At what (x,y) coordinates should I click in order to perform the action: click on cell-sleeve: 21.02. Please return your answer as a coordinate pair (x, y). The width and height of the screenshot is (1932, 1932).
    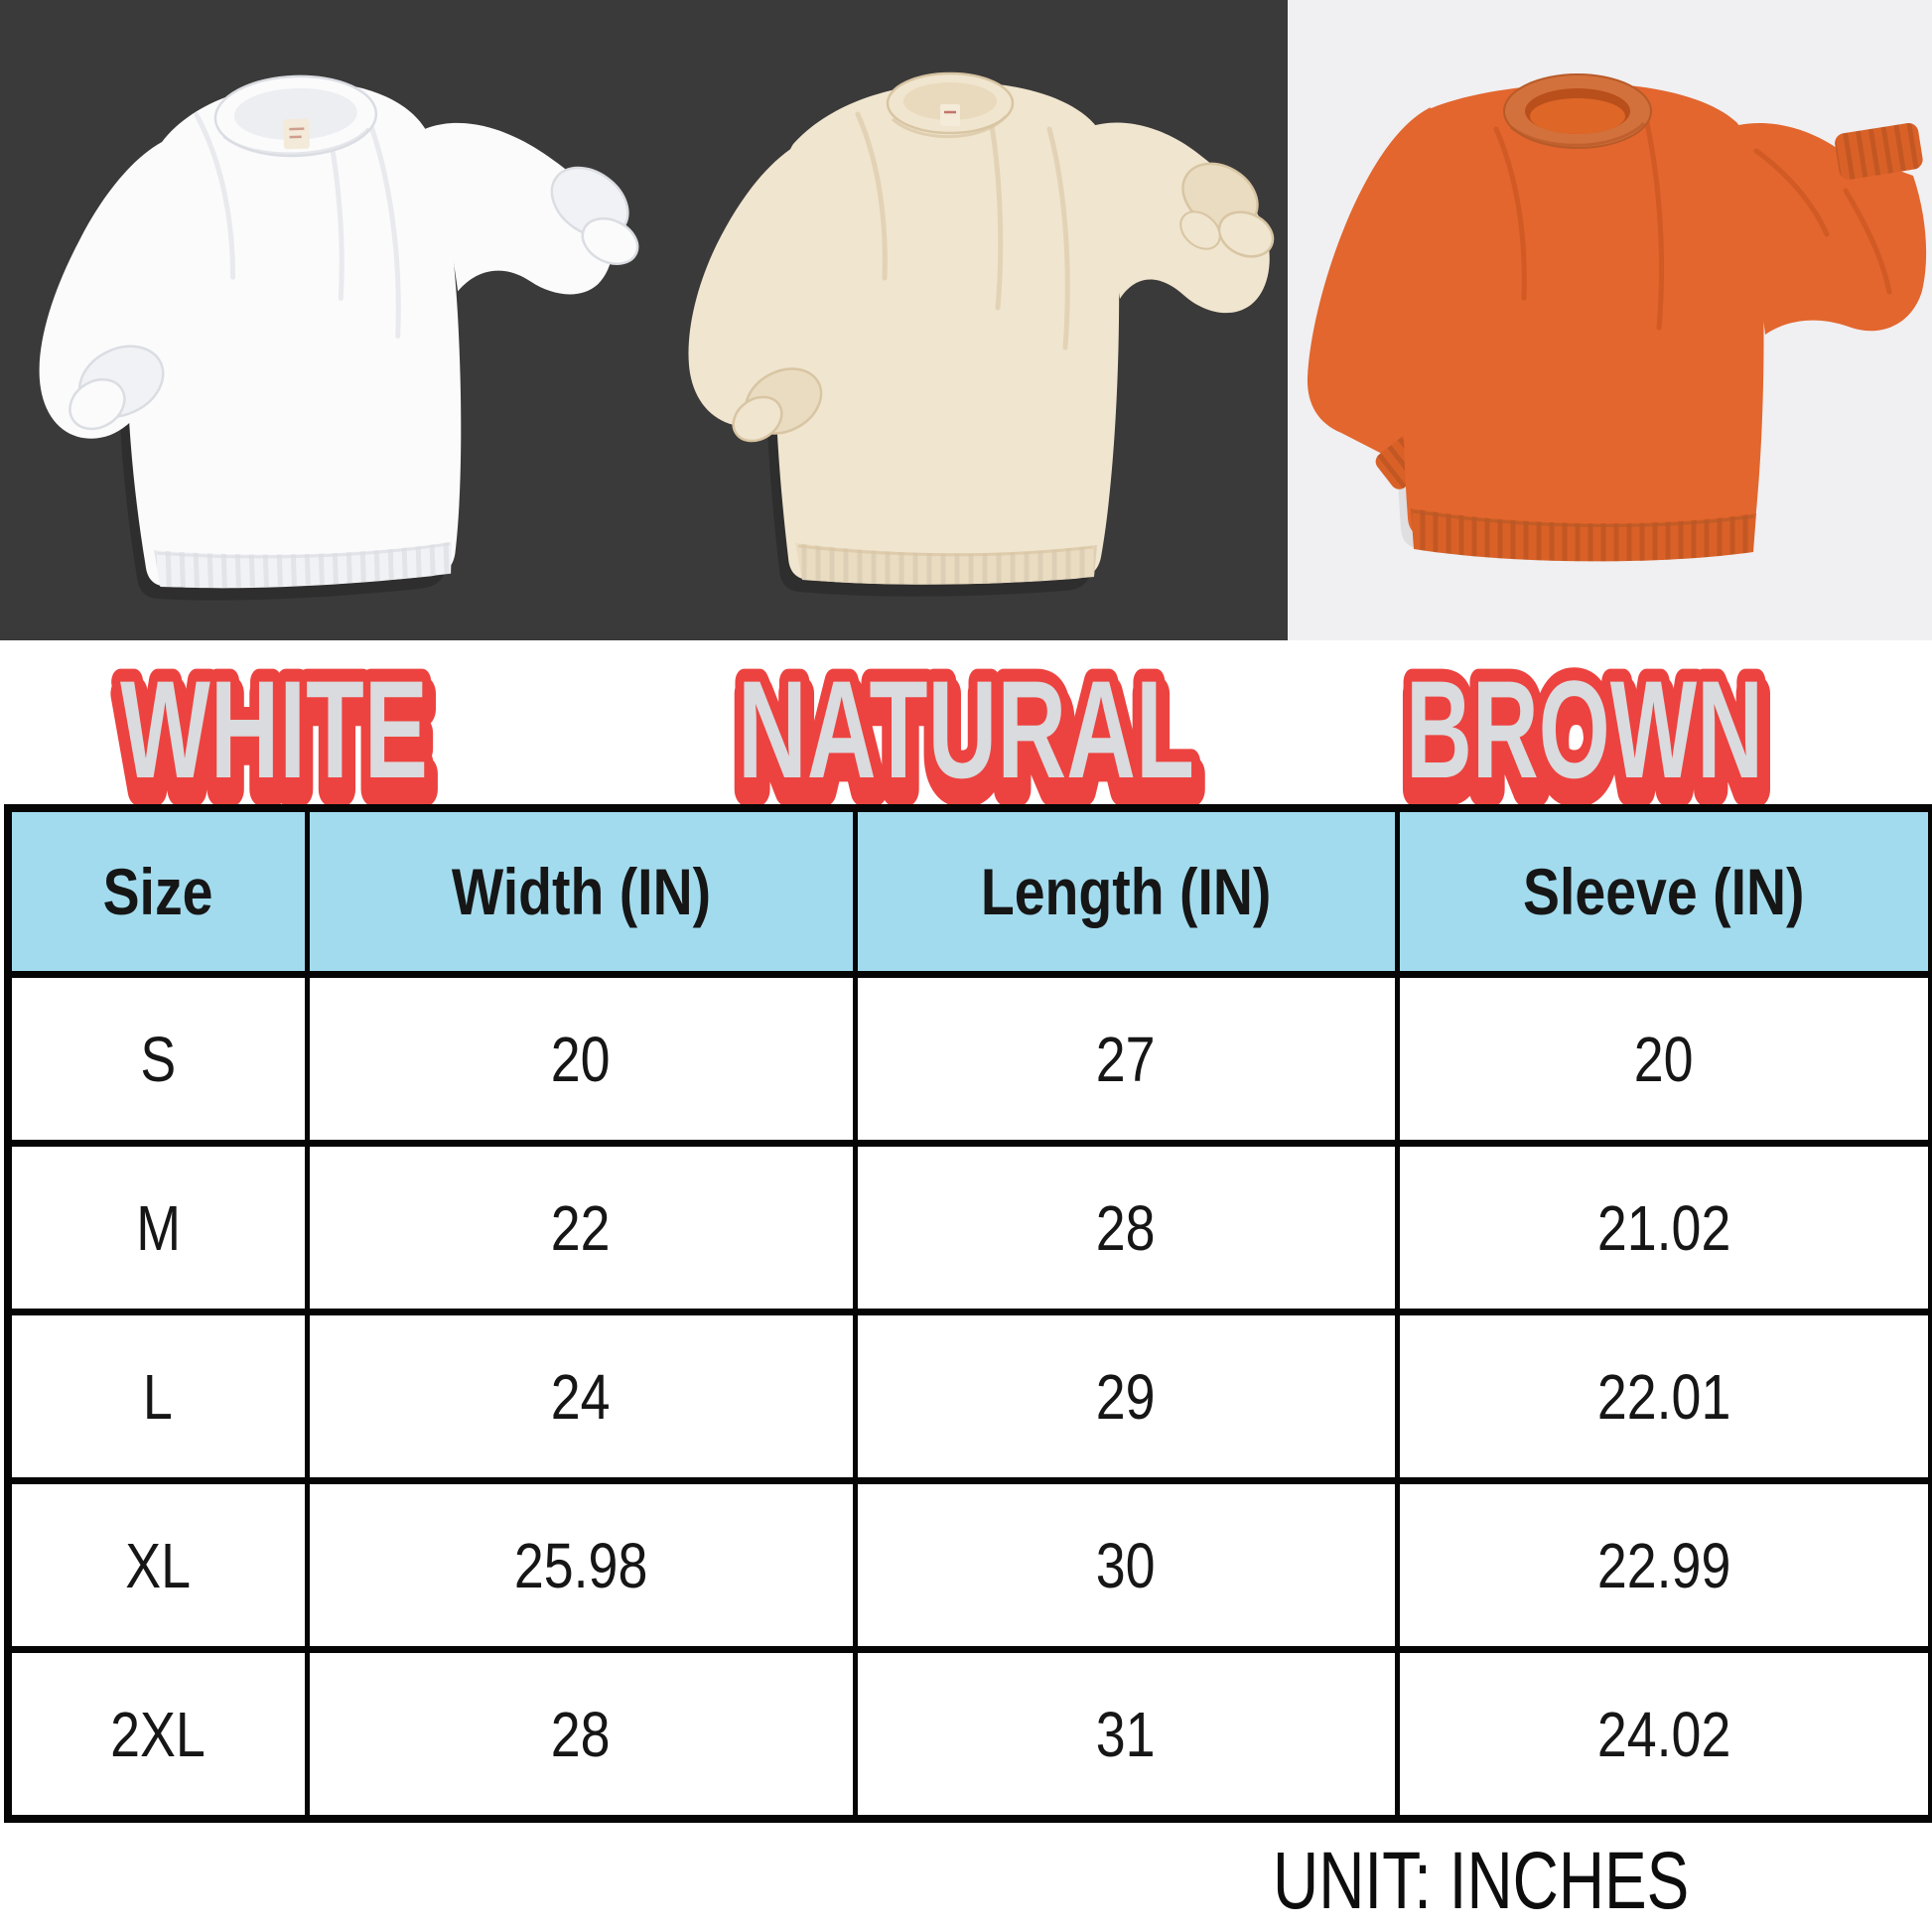
    Looking at the image, I should click on (1663, 1228).